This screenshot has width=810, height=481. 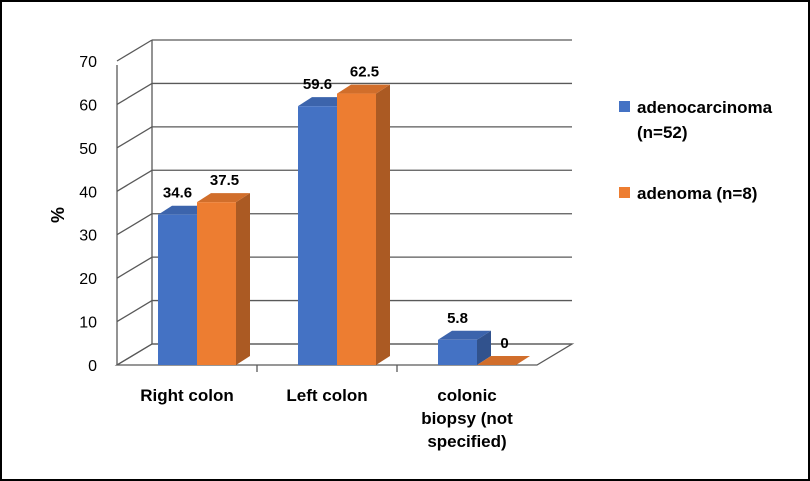 What do you see at coordinates (326, 395) in the screenshot?
I see `x-category-label: Left colon` at bounding box center [326, 395].